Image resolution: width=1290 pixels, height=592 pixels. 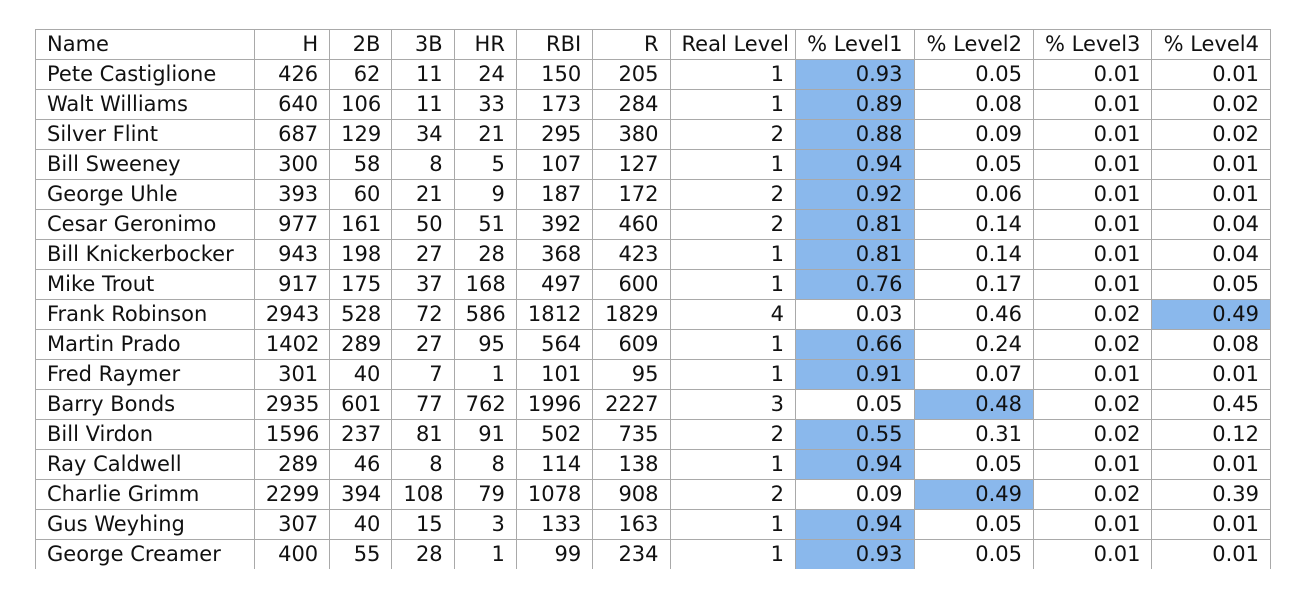 What do you see at coordinates (145, 134) in the screenshot?
I see `cell-name: Silver Flint` at bounding box center [145, 134].